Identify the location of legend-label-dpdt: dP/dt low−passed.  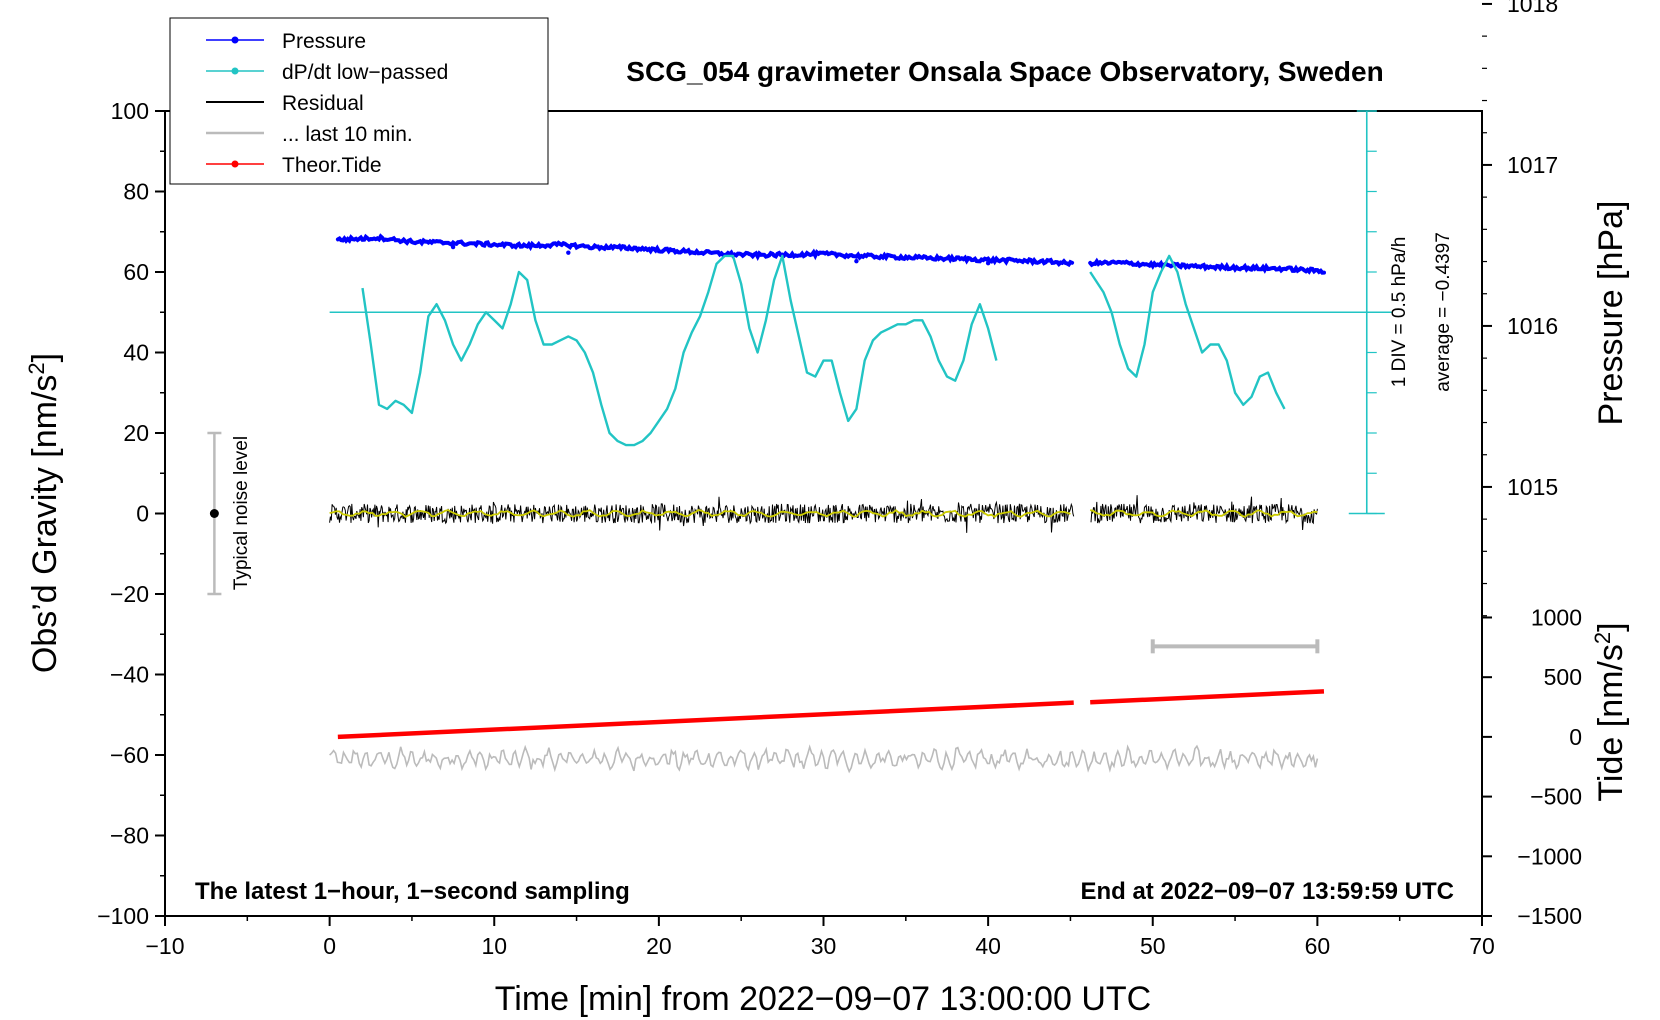
(365, 72).